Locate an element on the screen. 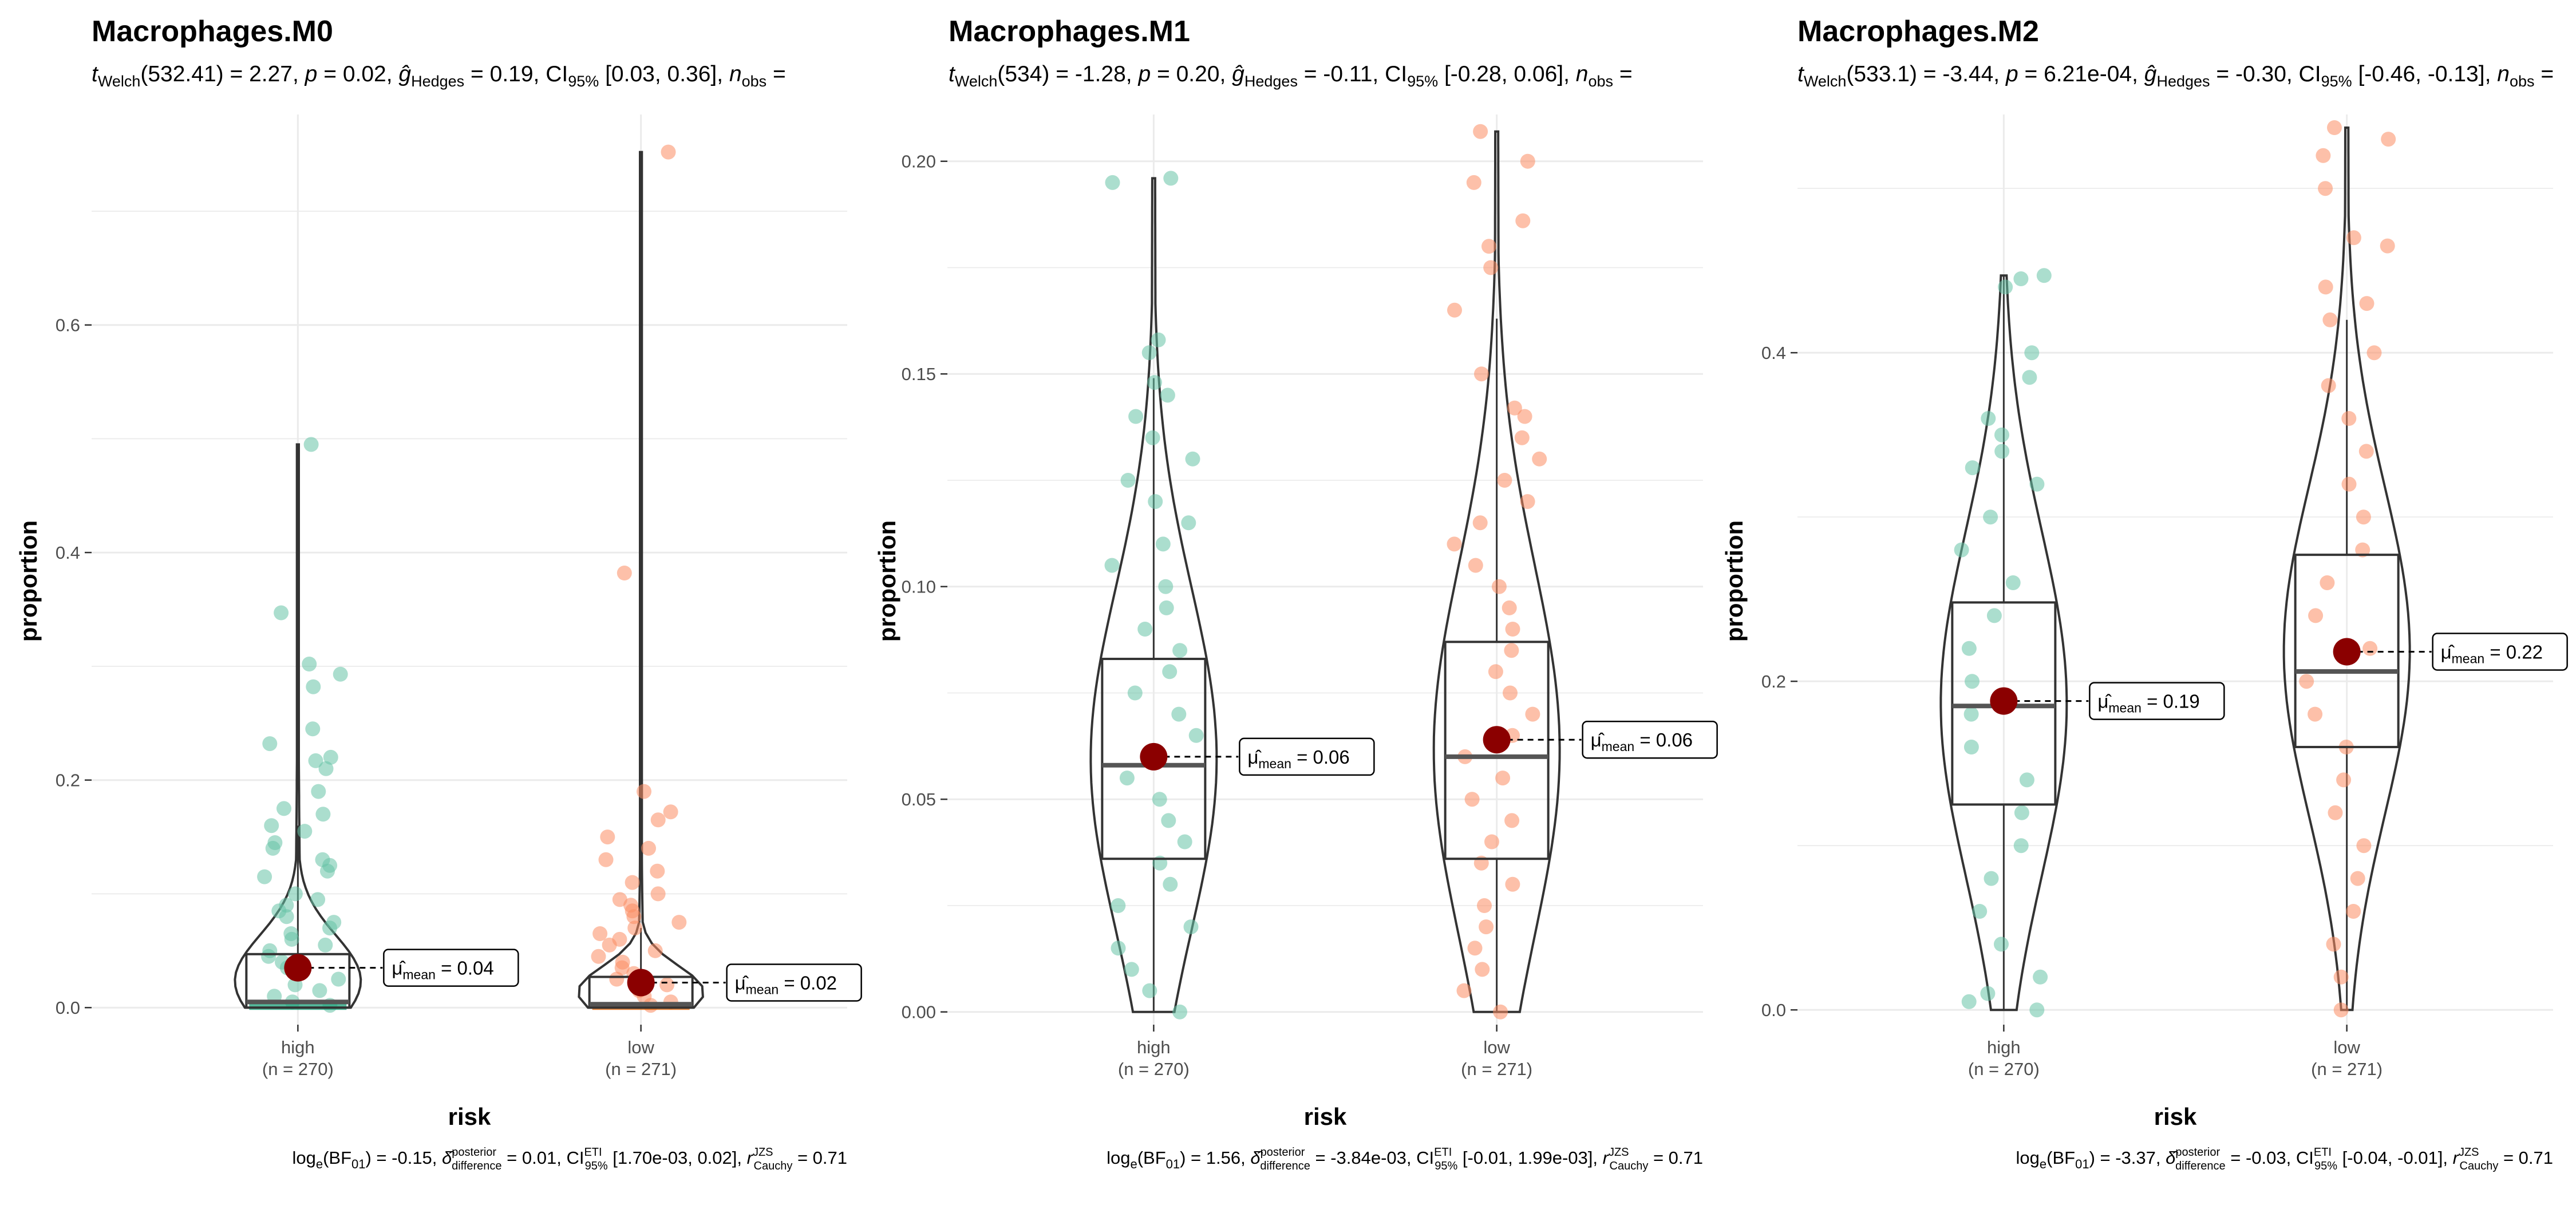  chart-title: Macrophages.M2 is located at coordinates (1918, 32).